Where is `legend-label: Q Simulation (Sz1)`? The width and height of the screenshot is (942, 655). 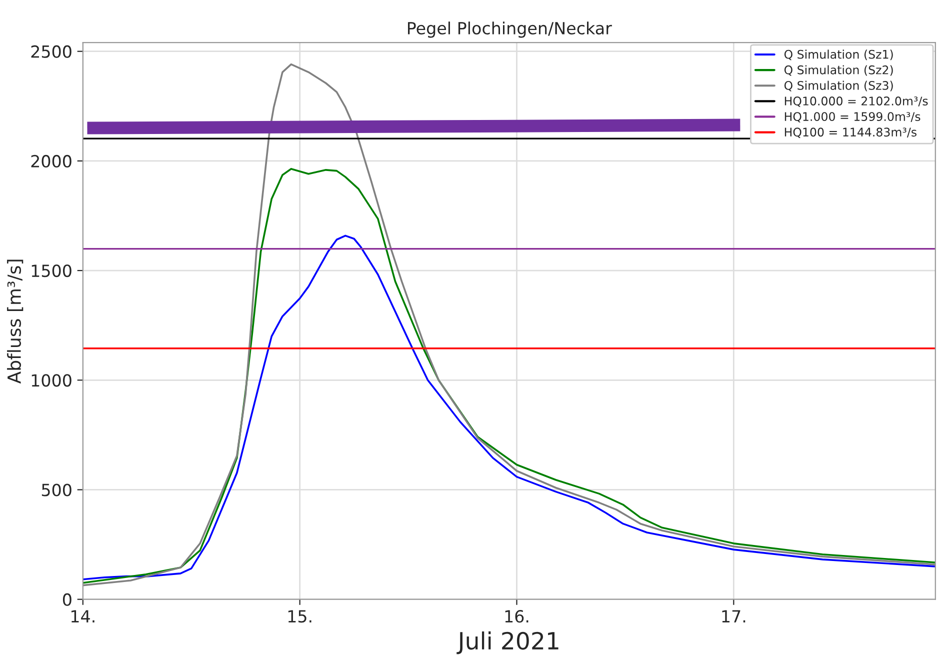 legend-label: Q Simulation (Sz1) is located at coordinates (838, 55).